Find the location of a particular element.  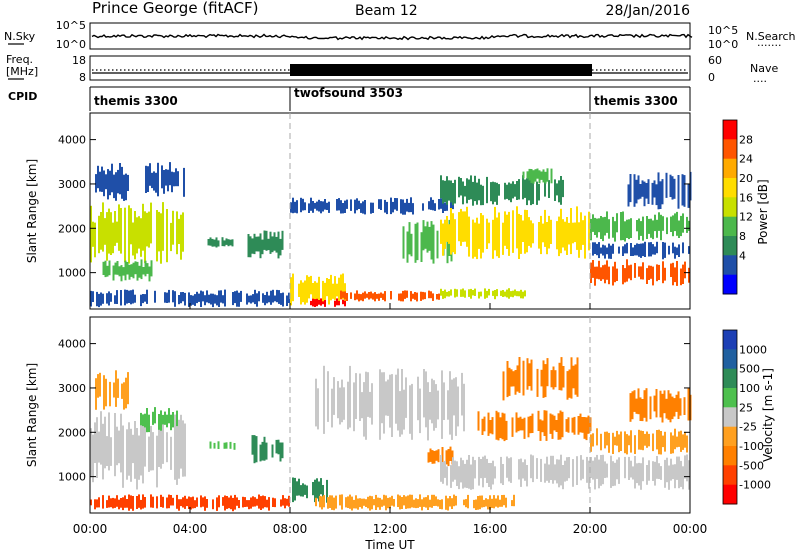

velocity-colorbar: 1000 500 100 25 -25 -100 -500 -1000 is located at coordinates (746, 417).